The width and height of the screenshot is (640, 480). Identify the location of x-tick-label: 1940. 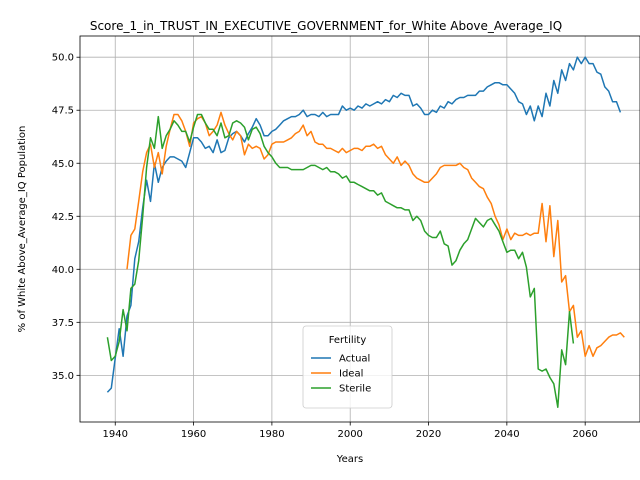
(115, 434).